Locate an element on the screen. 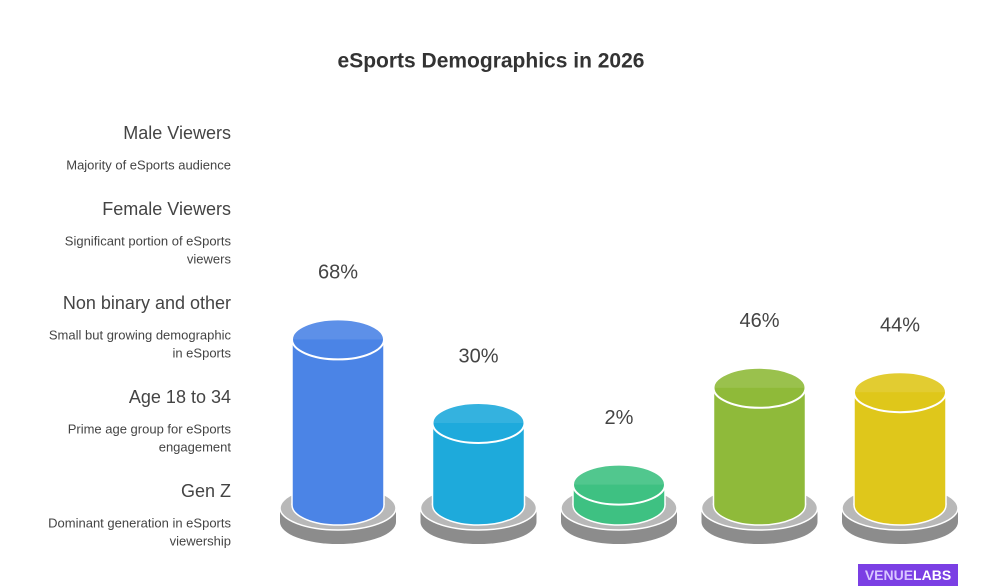  value-label: 46% is located at coordinates (759, 321).